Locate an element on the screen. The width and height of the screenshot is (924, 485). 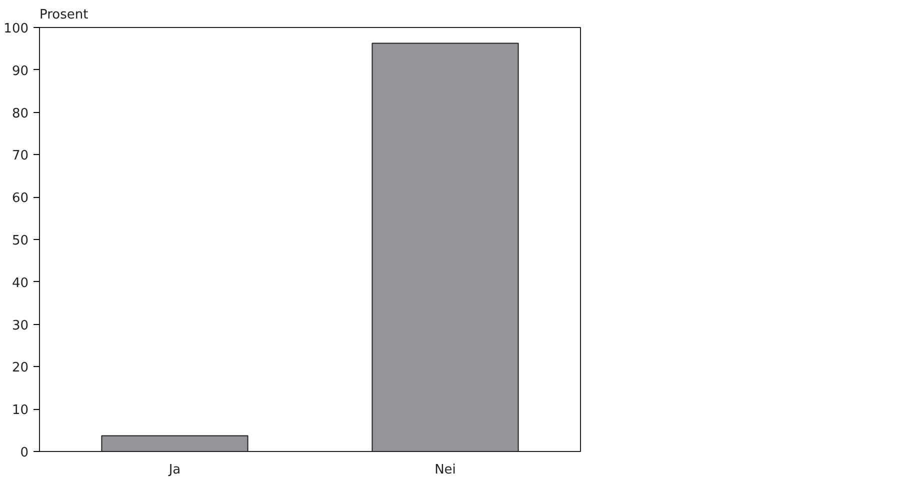
y-axis-title: Prosent is located at coordinates (64, 15).